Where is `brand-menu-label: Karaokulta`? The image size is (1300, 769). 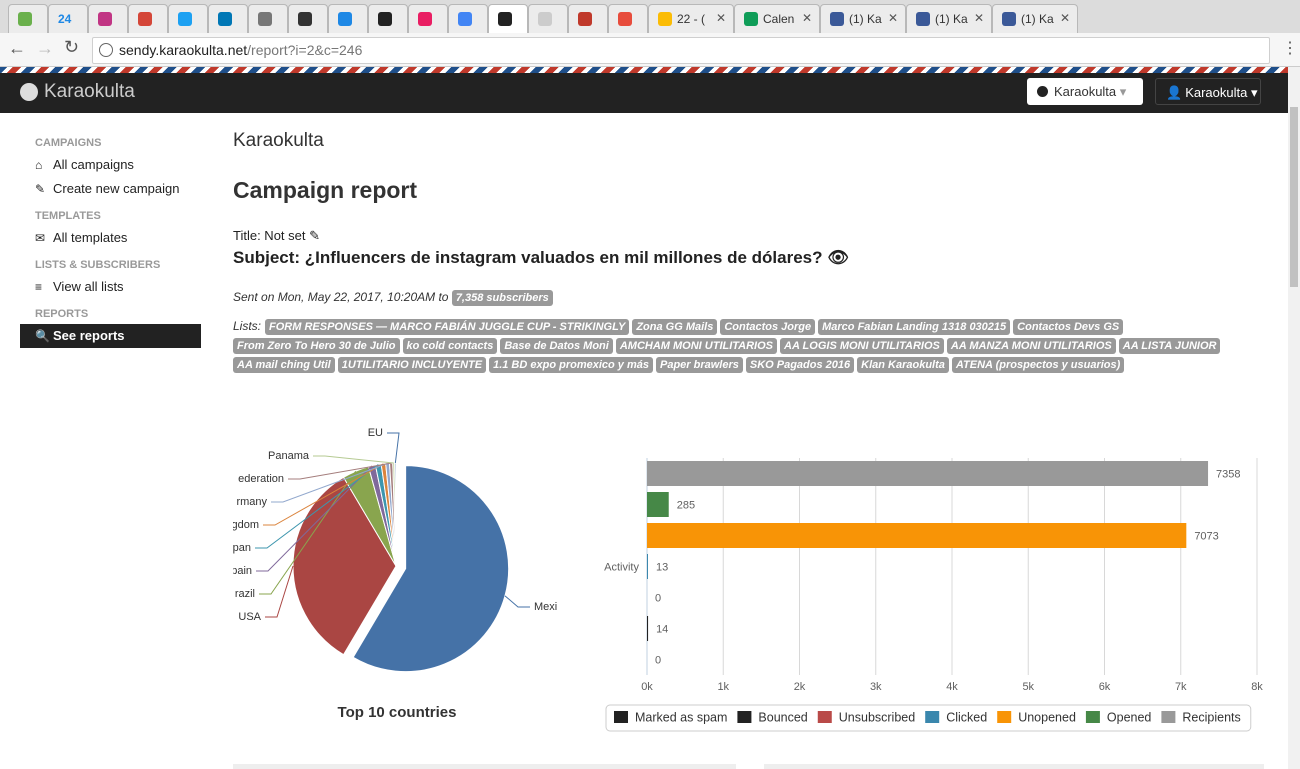
brand-menu-label: Karaokulta is located at coordinates (1085, 91).